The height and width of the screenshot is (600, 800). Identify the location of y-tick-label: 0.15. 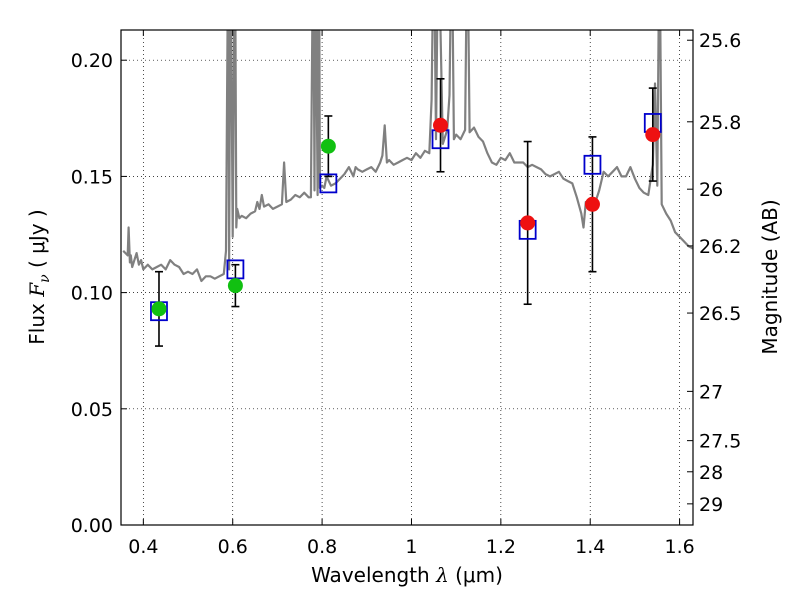
(92, 177).